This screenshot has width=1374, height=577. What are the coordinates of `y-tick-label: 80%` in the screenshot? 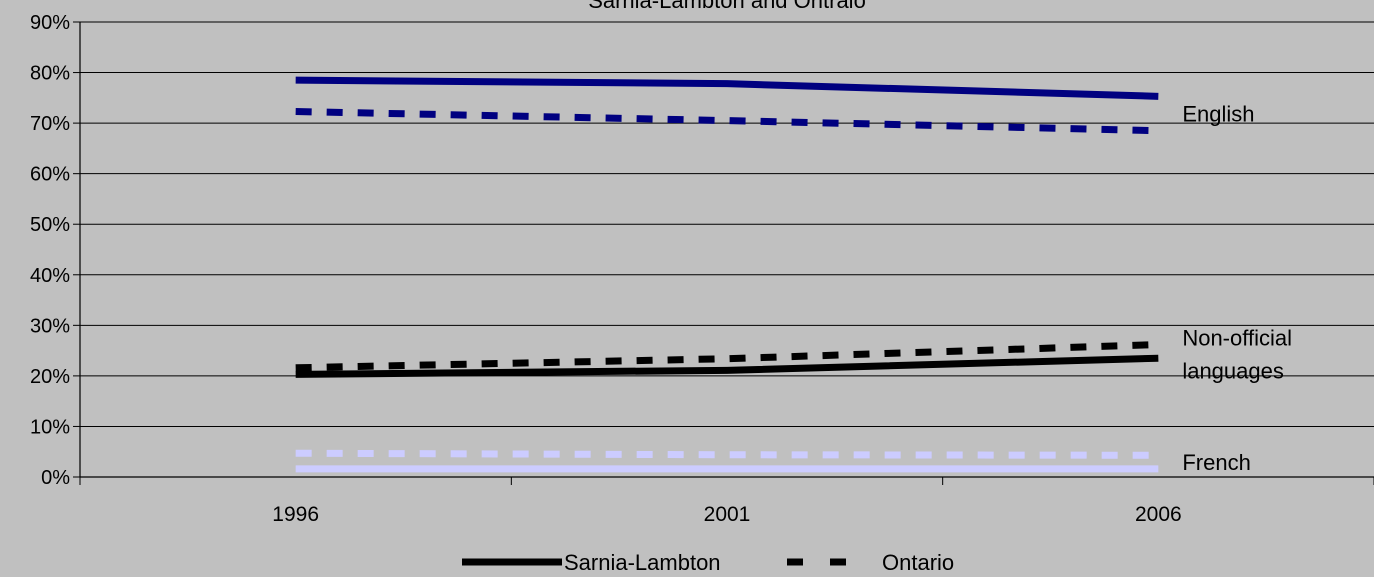 It's located at (50, 74).